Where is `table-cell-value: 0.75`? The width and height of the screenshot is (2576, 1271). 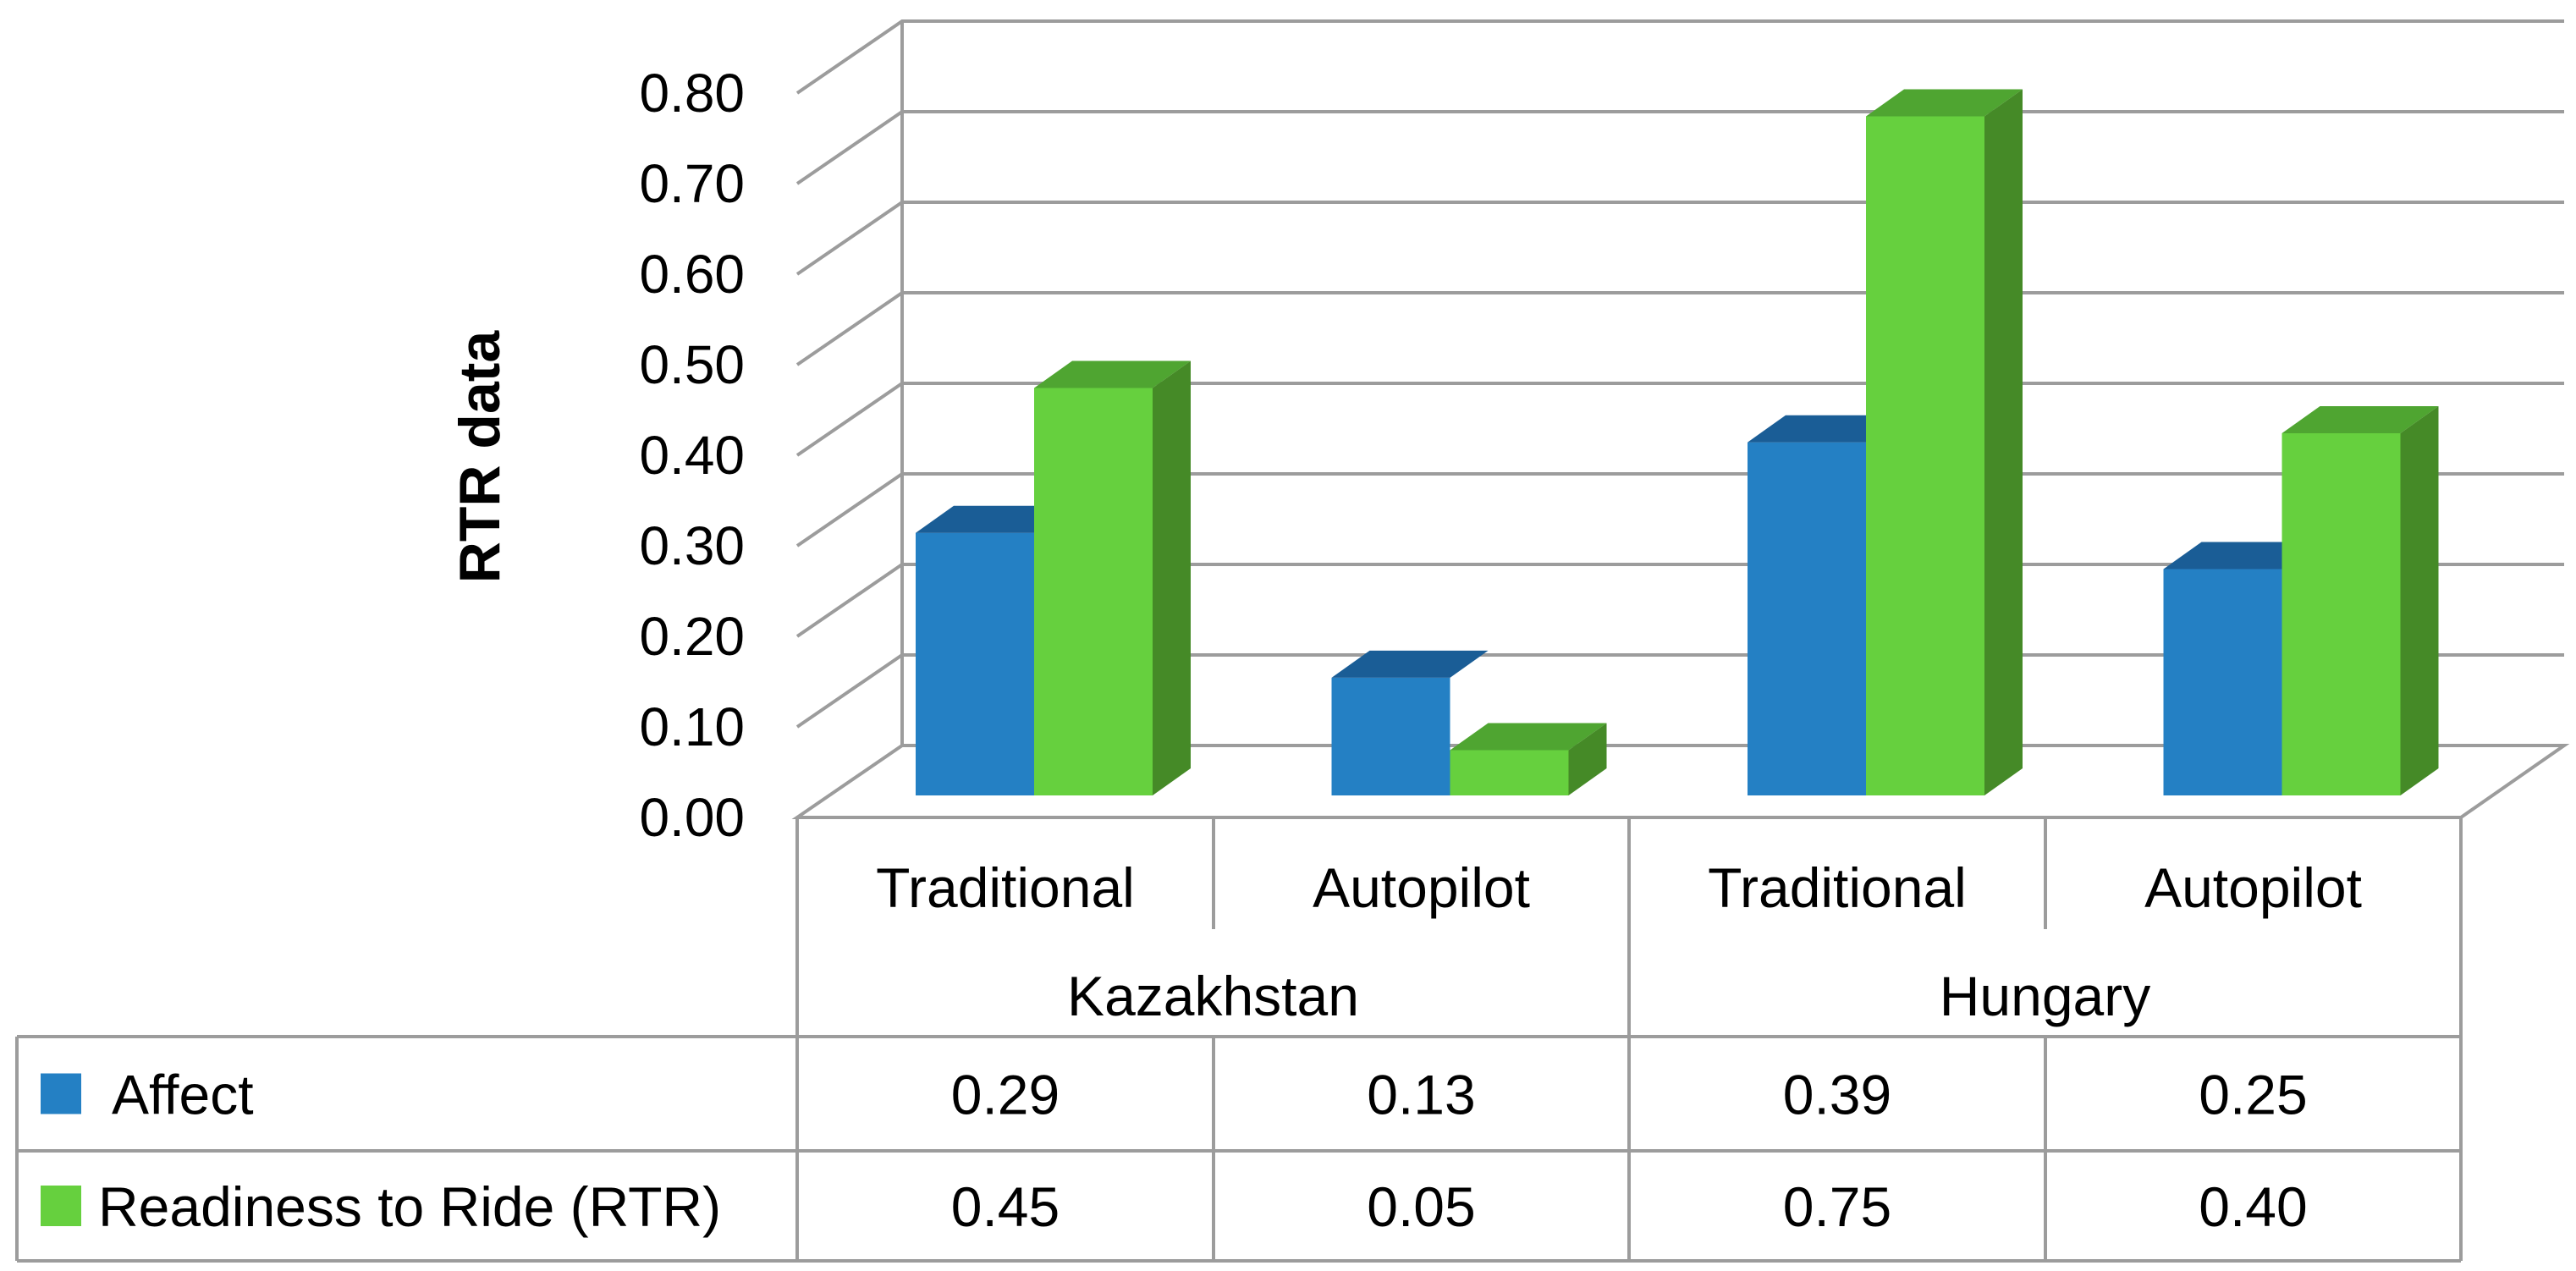 table-cell-value: 0.75 is located at coordinates (1837, 1206).